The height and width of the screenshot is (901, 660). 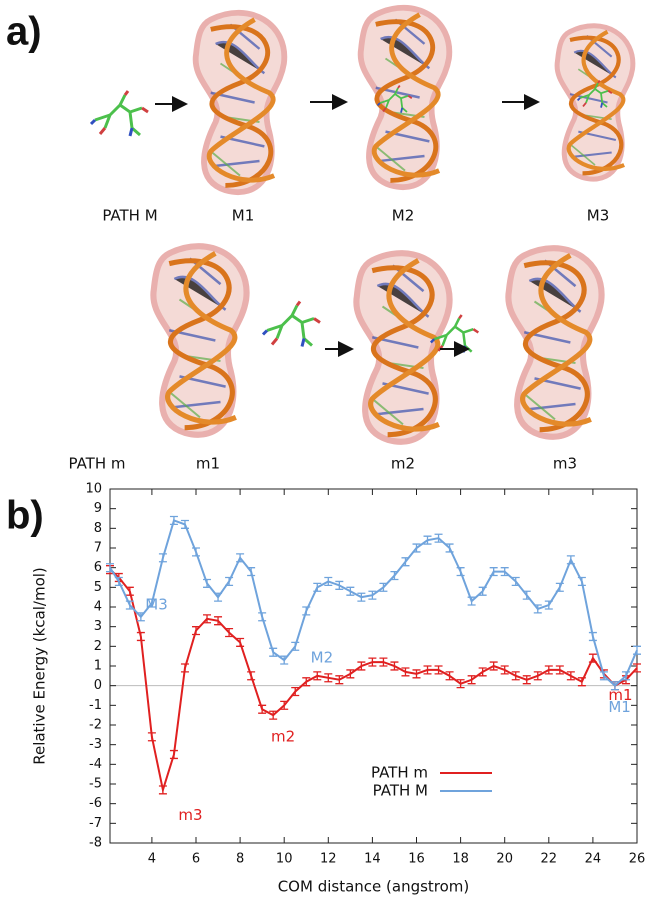 I want to click on panel-label: b), so click(x=25, y=516).